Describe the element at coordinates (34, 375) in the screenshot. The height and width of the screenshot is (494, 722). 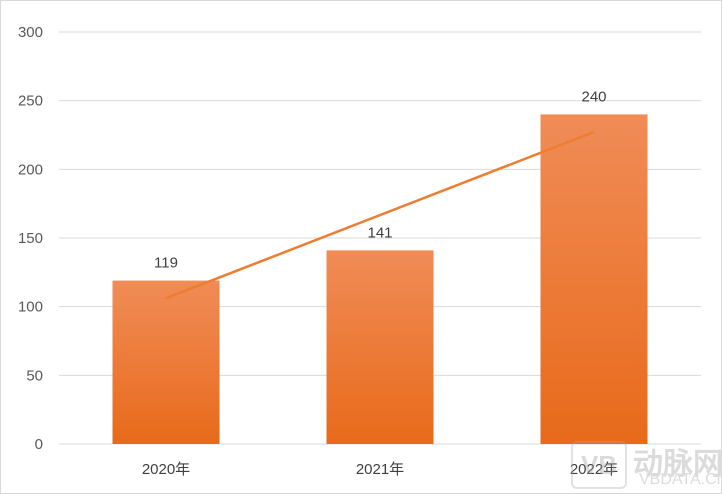
I see `y-tick-label: 50` at that location.